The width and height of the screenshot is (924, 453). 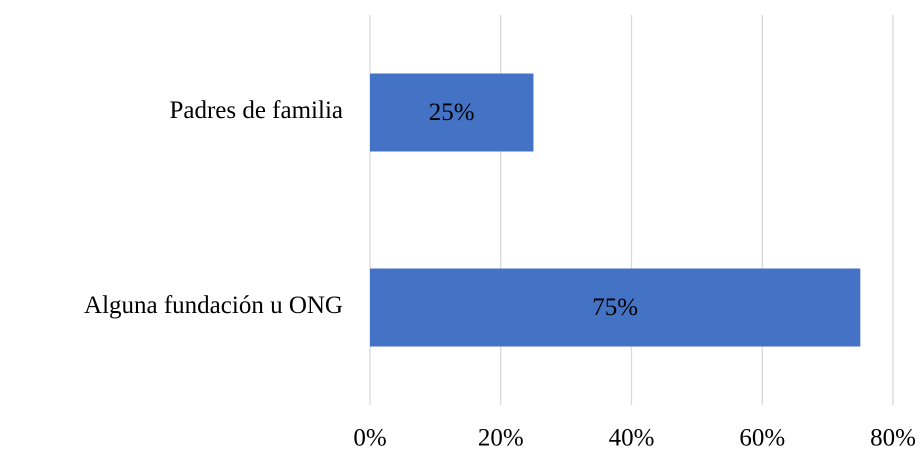 I want to click on y-tick-label: Padres de familia, so click(x=256, y=110).